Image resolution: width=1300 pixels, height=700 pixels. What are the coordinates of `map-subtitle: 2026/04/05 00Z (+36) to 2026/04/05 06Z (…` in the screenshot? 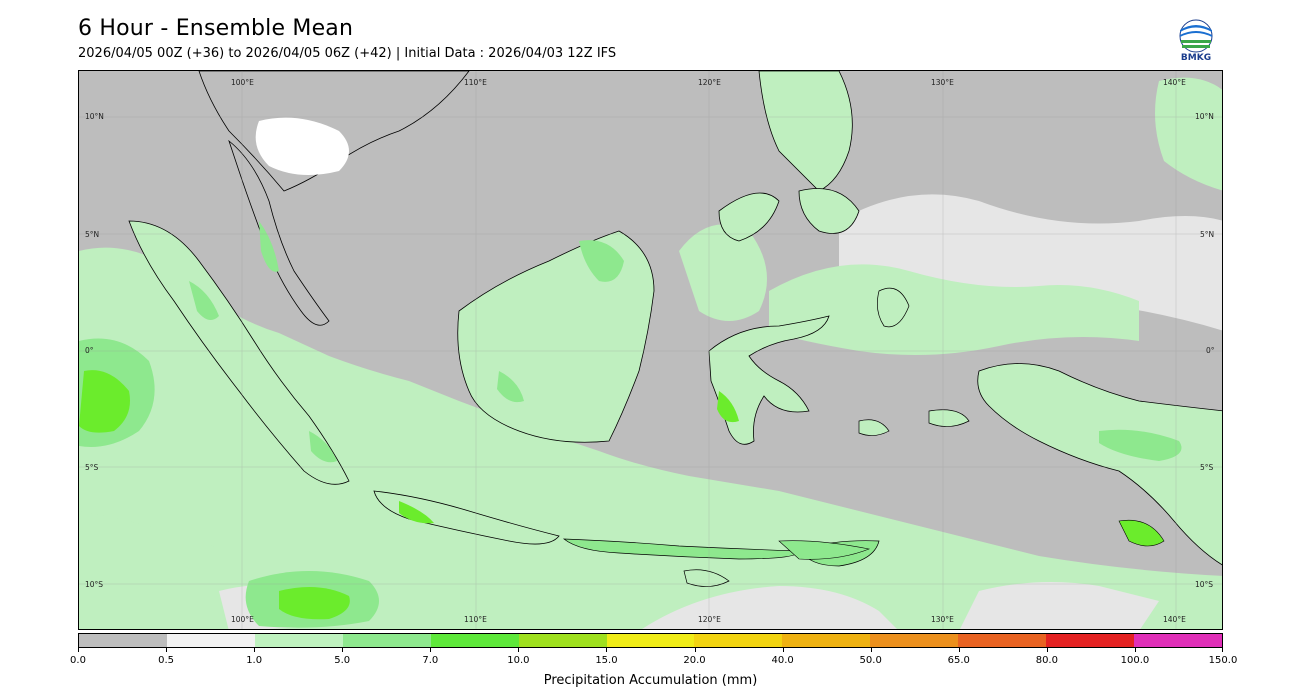 It's located at (347, 53).